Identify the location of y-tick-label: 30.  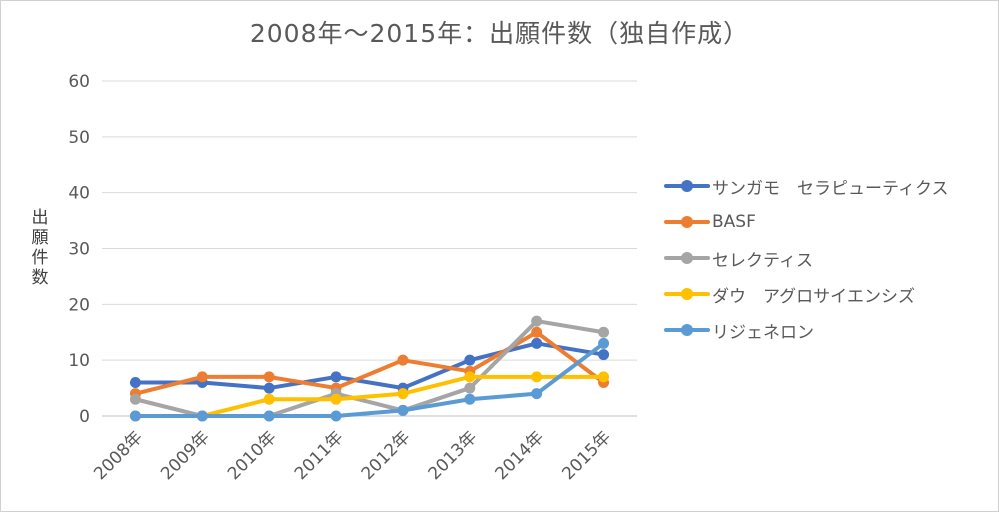
(79, 250).